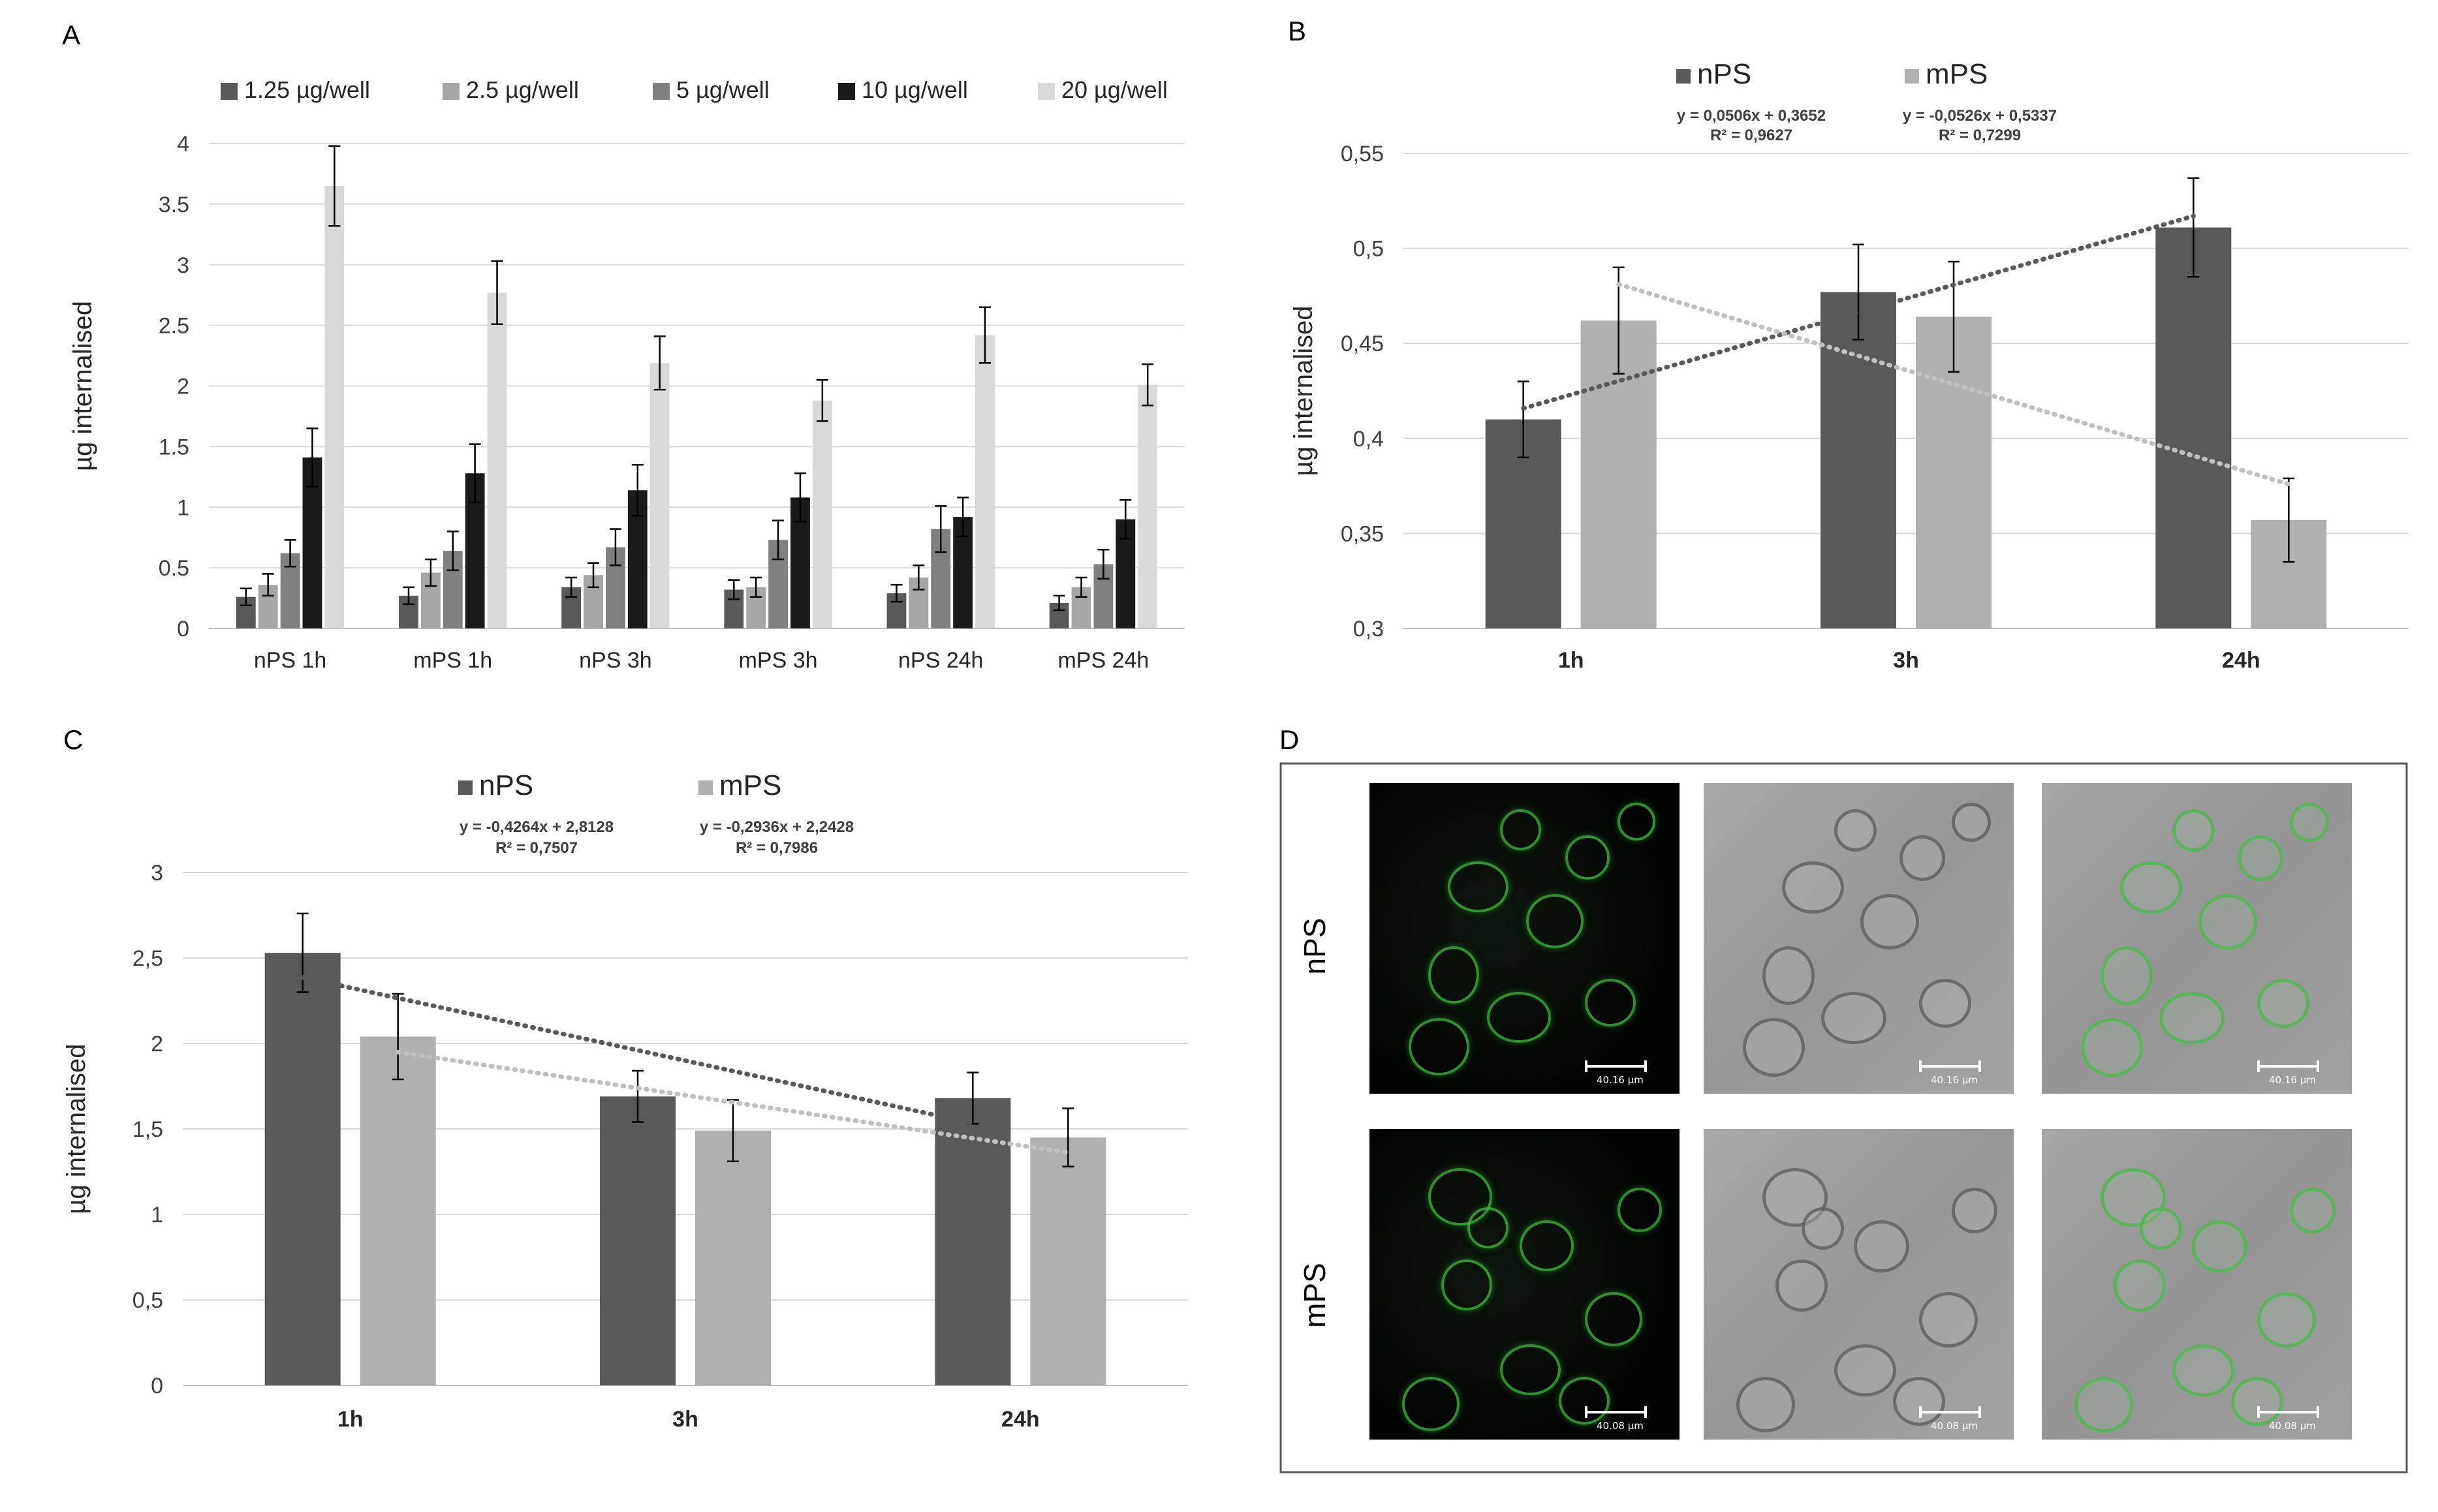 The width and height of the screenshot is (2438, 1512). What do you see at coordinates (1289, 739) in the screenshot?
I see `panel-letter-d: D` at bounding box center [1289, 739].